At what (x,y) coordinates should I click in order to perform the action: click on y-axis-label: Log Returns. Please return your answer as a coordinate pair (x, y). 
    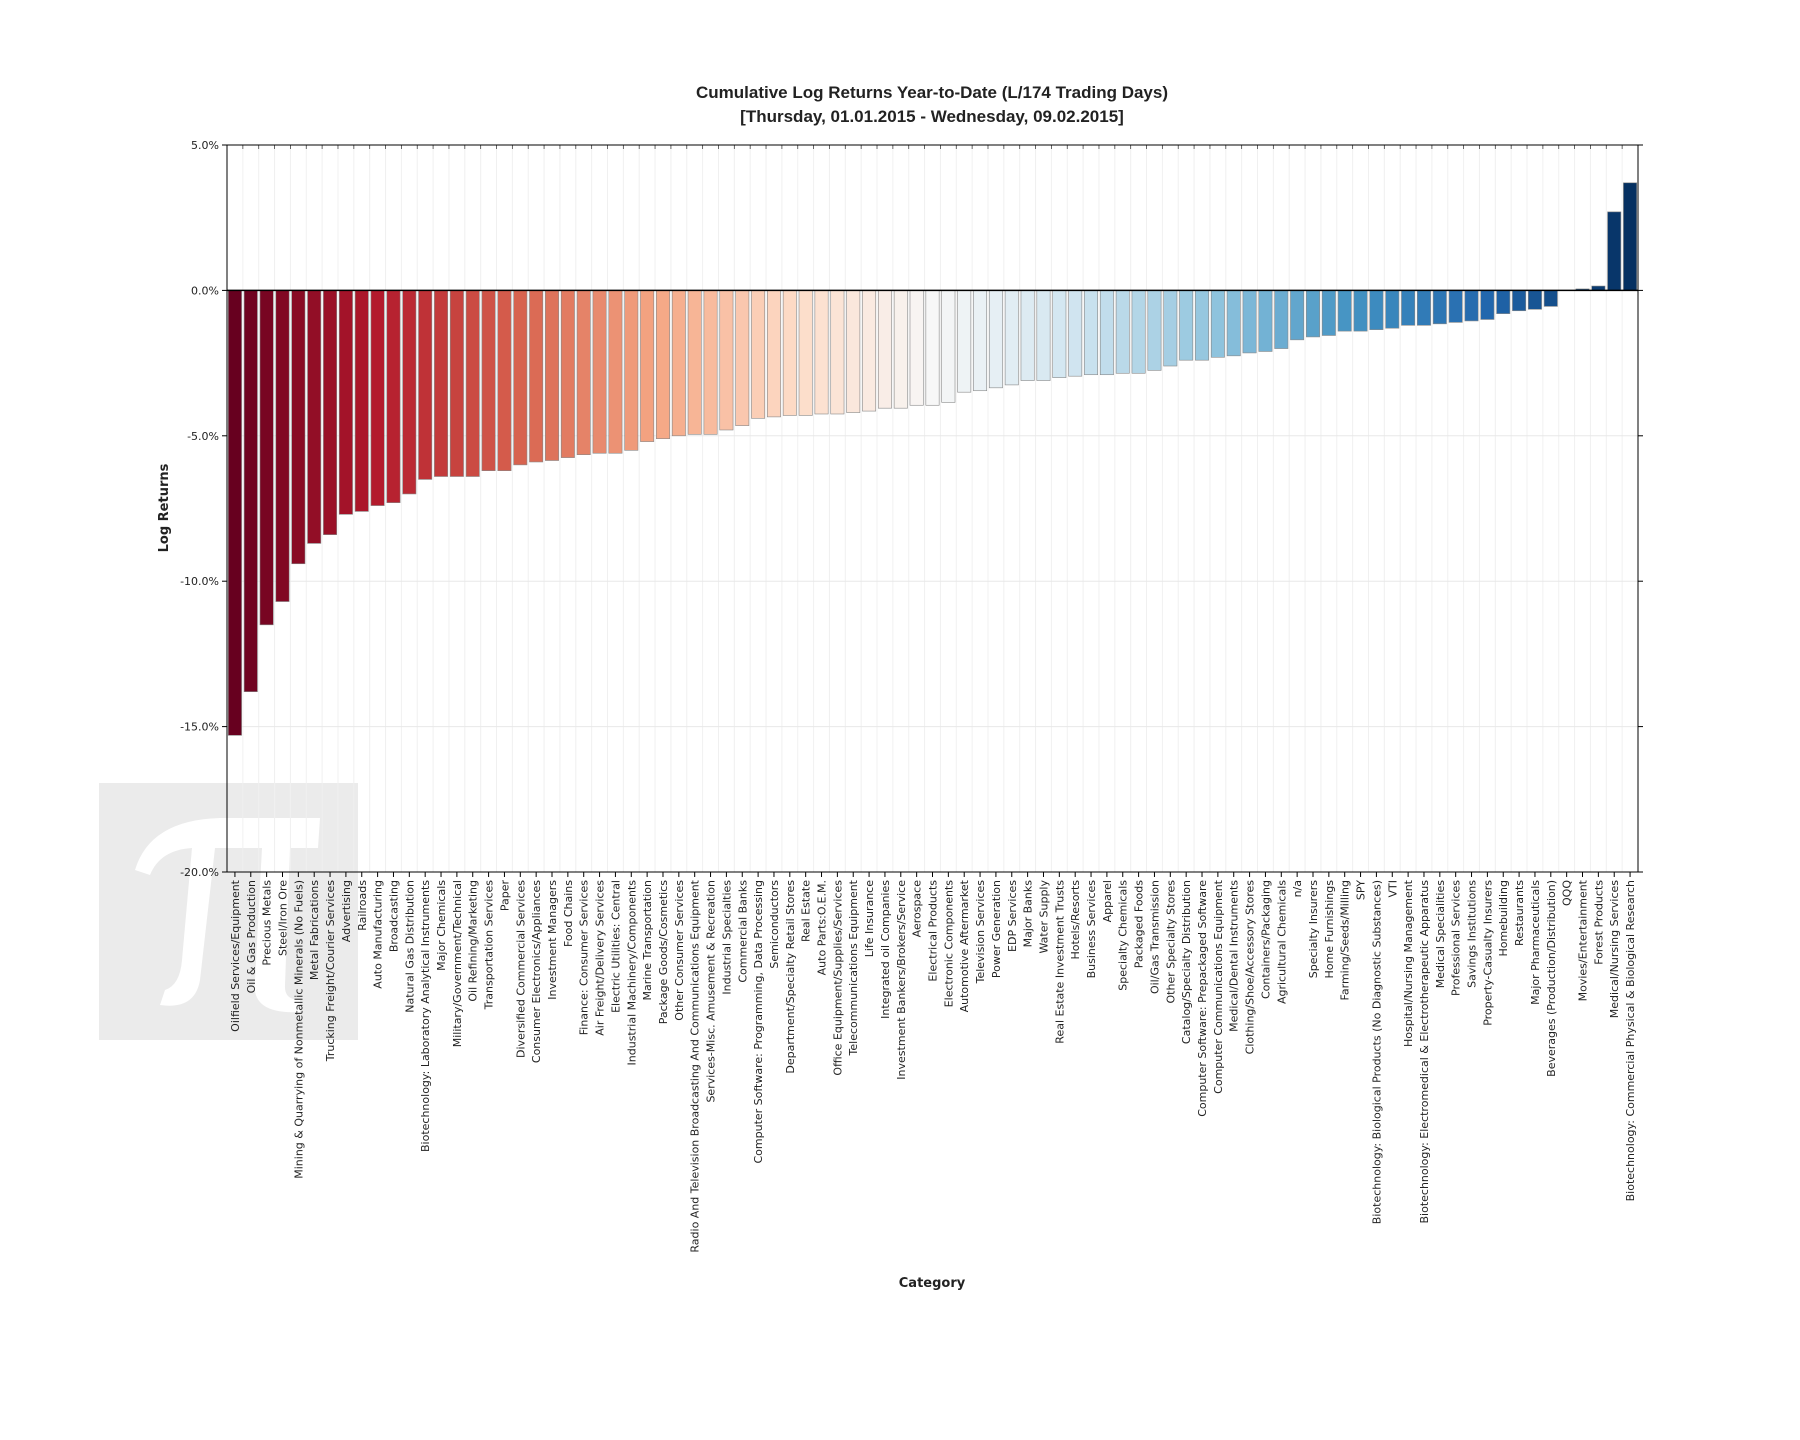
    Looking at the image, I should click on (164, 507).